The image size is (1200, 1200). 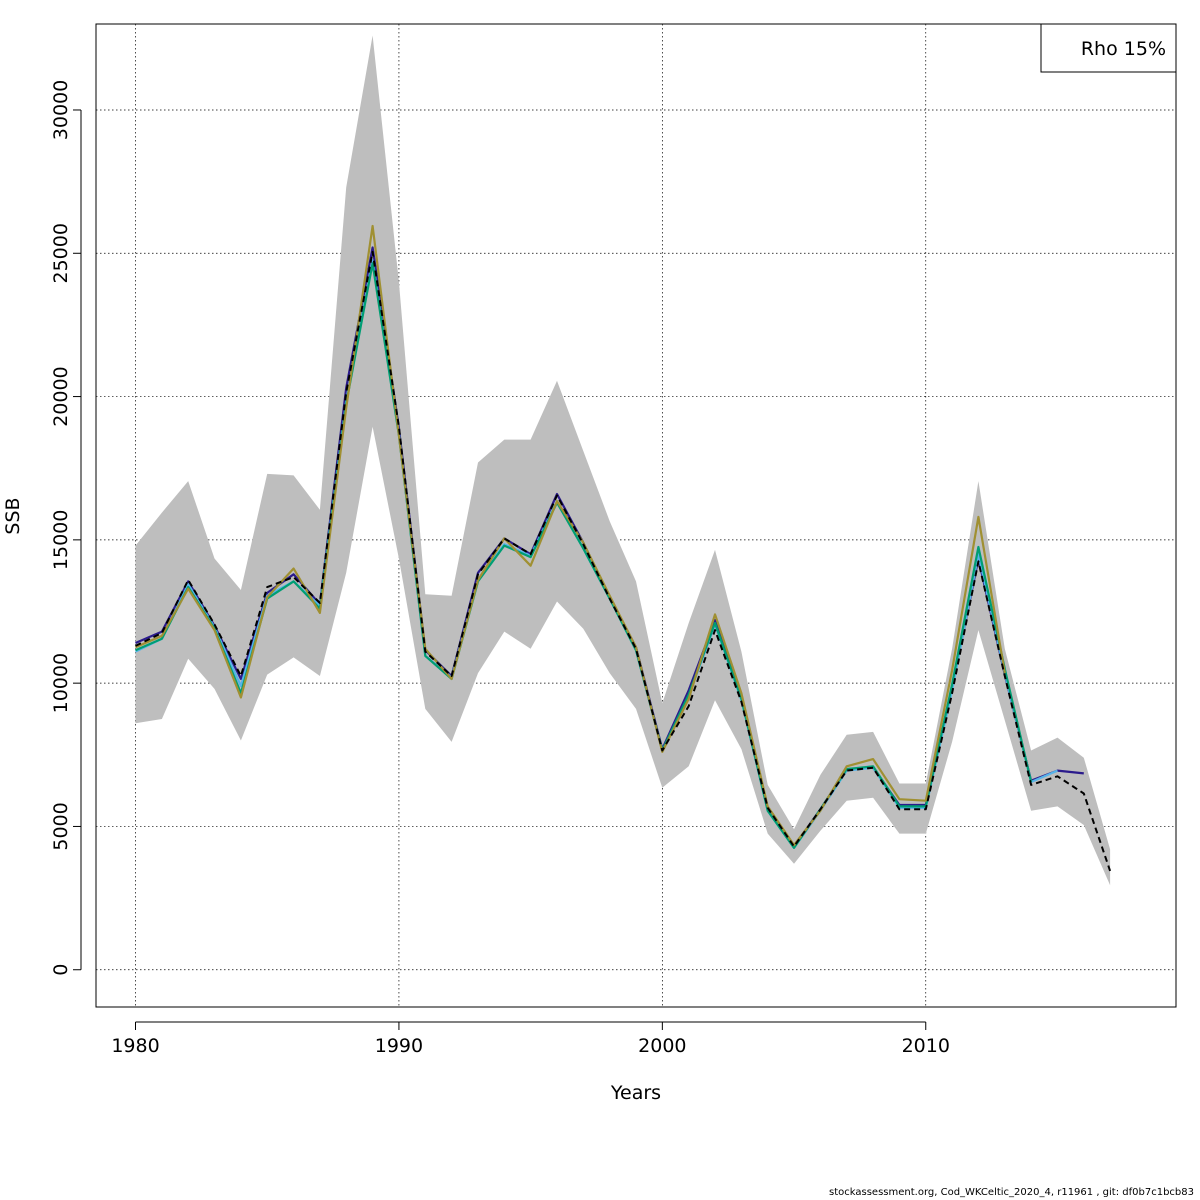 I want to click on legend-box, so click(x=1108, y=48).